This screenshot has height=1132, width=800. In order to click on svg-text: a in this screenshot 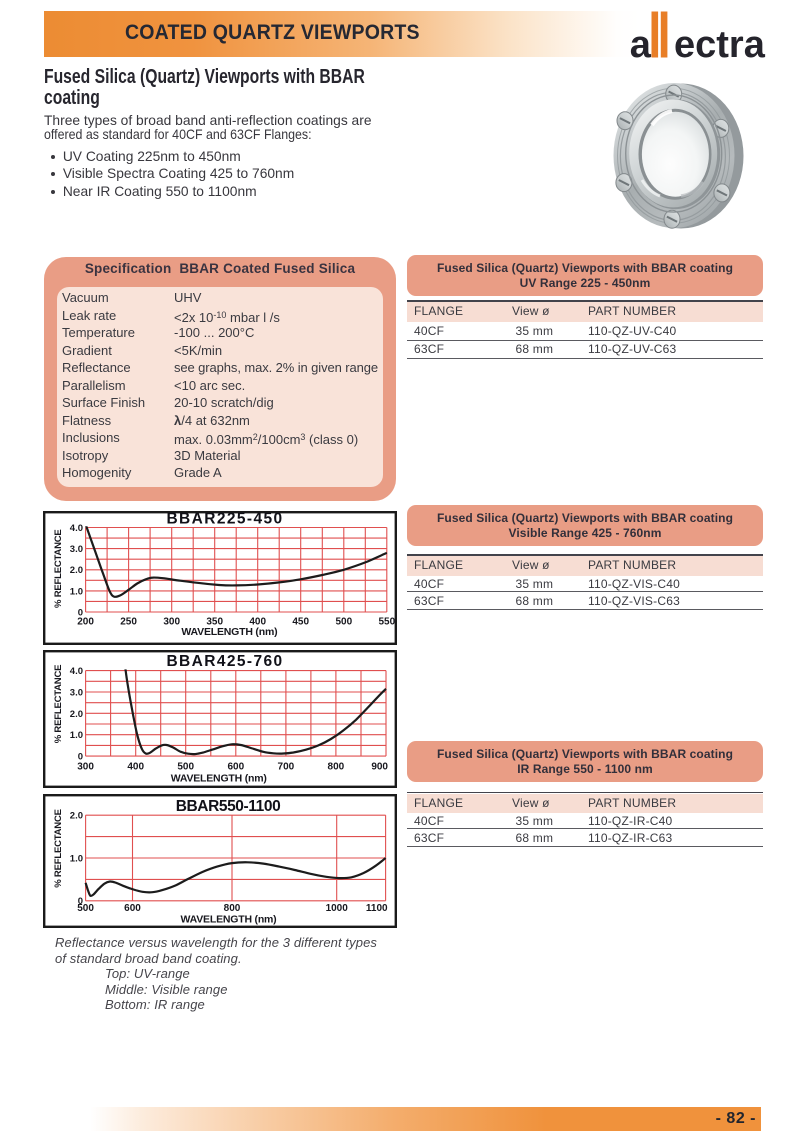, I will do `click(641, 41)`.